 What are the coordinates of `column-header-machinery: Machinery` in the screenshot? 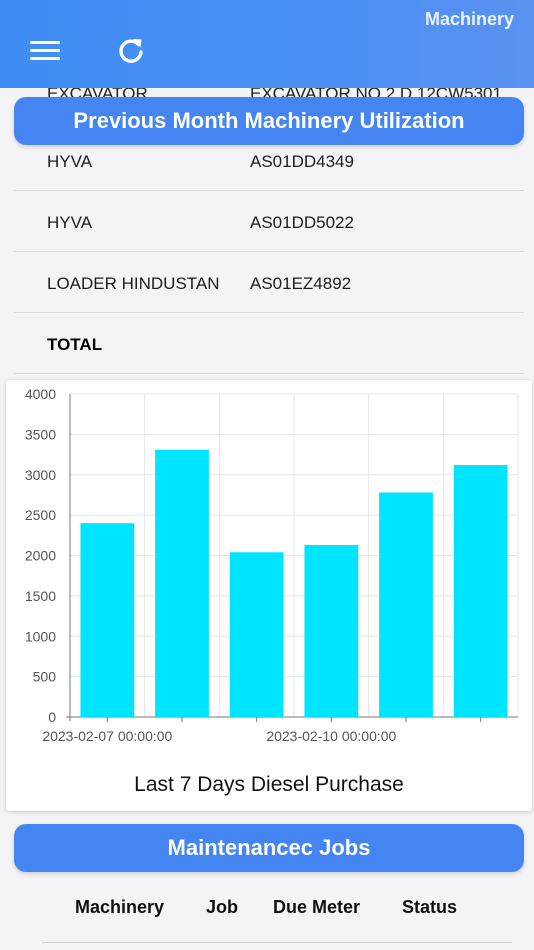 It's located at (120, 907).